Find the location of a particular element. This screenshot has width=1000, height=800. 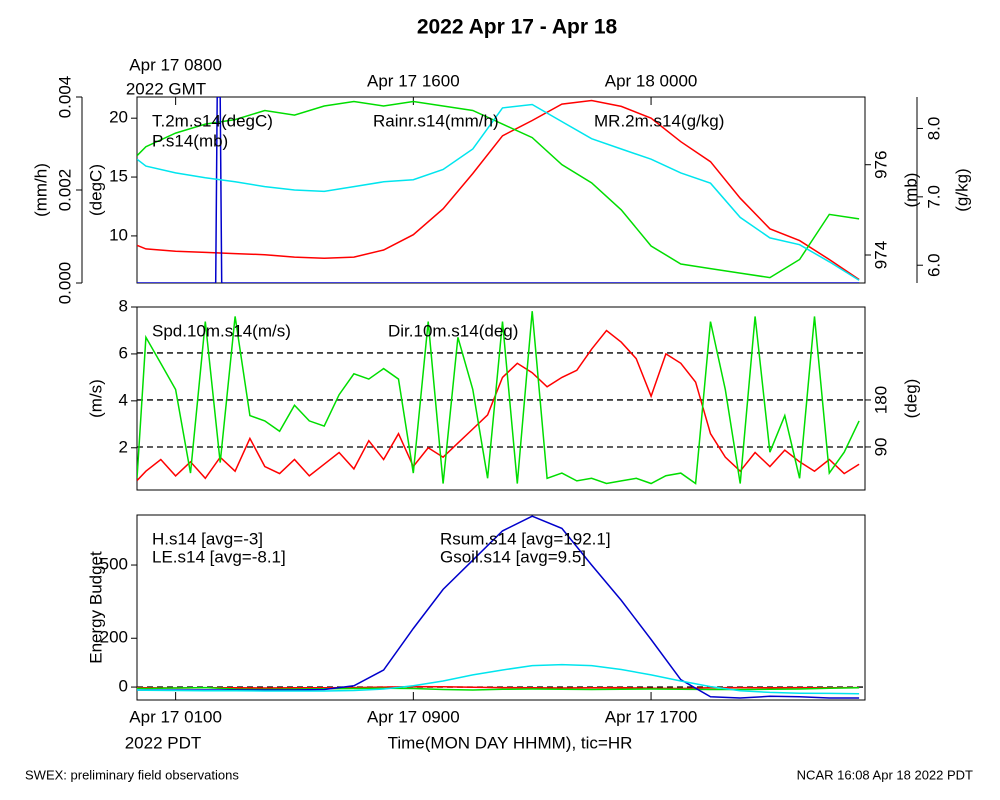

y-tick-label: 6 is located at coordinates (123, 352).